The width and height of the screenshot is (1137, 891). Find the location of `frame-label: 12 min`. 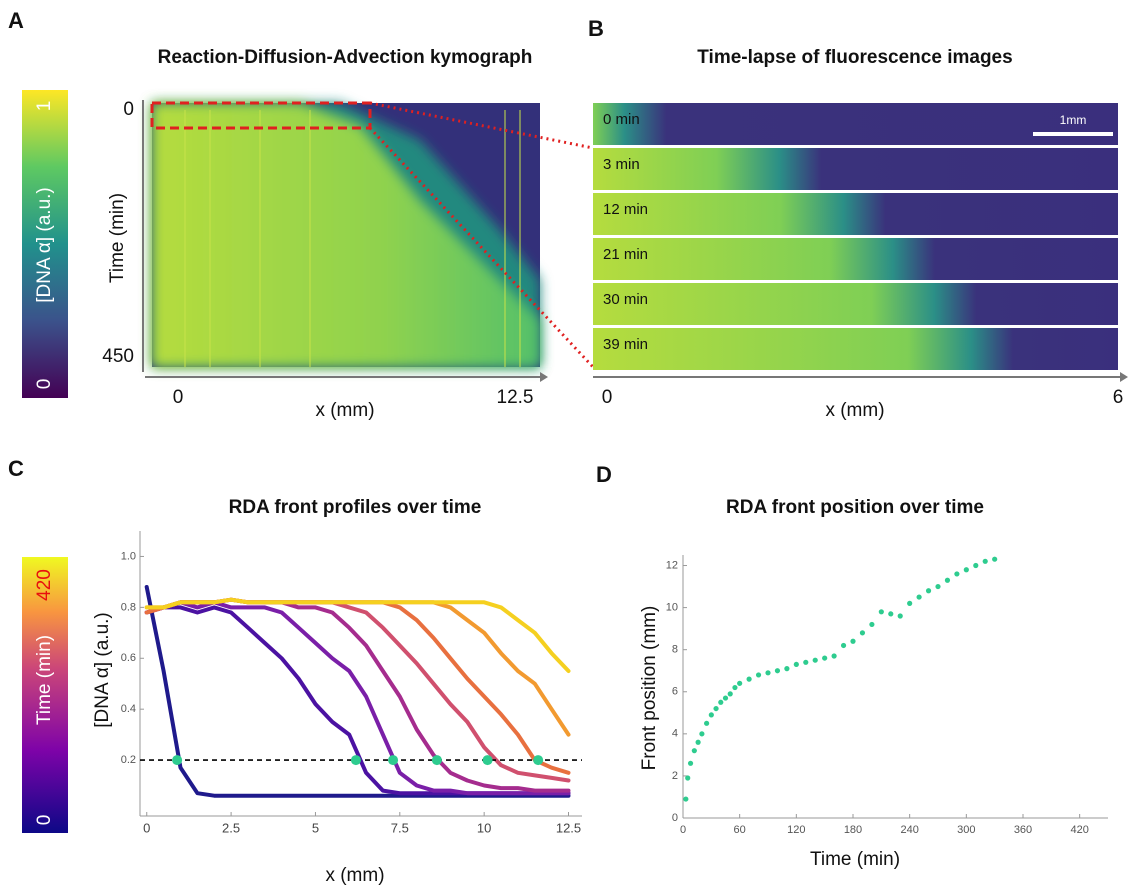

frame-label: 12 min is located at coordinates (625, 209).